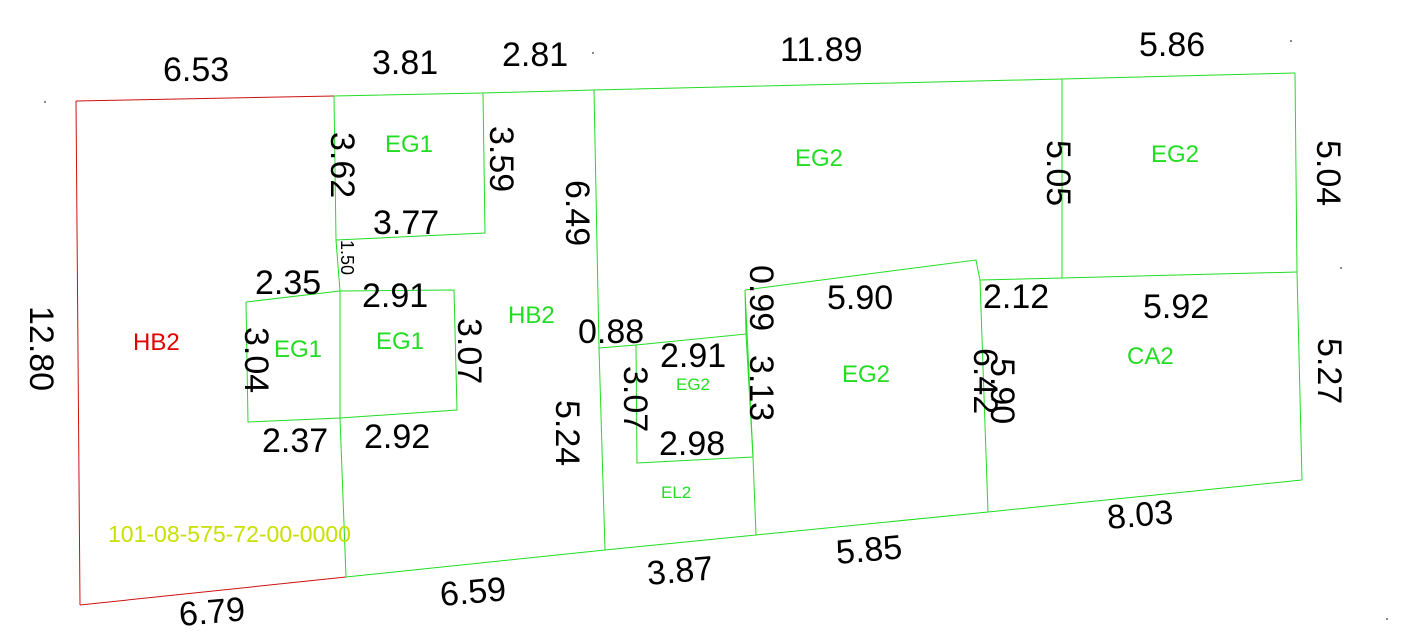  I want to click on dim-eg2s-2-98: 2.98, so click(692, 444).